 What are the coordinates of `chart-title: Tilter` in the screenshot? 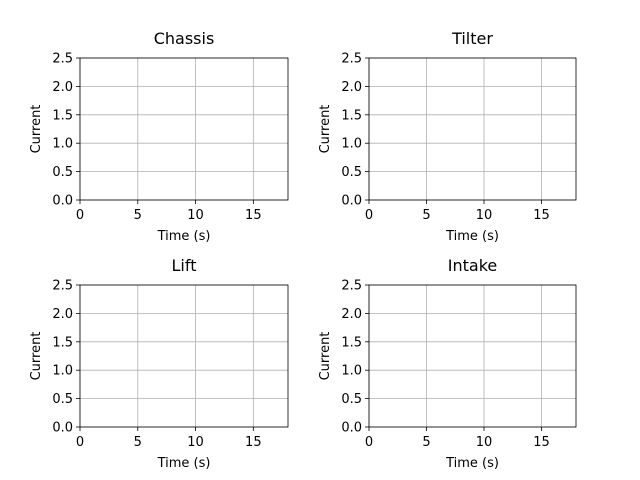 It's located at (472, 38).